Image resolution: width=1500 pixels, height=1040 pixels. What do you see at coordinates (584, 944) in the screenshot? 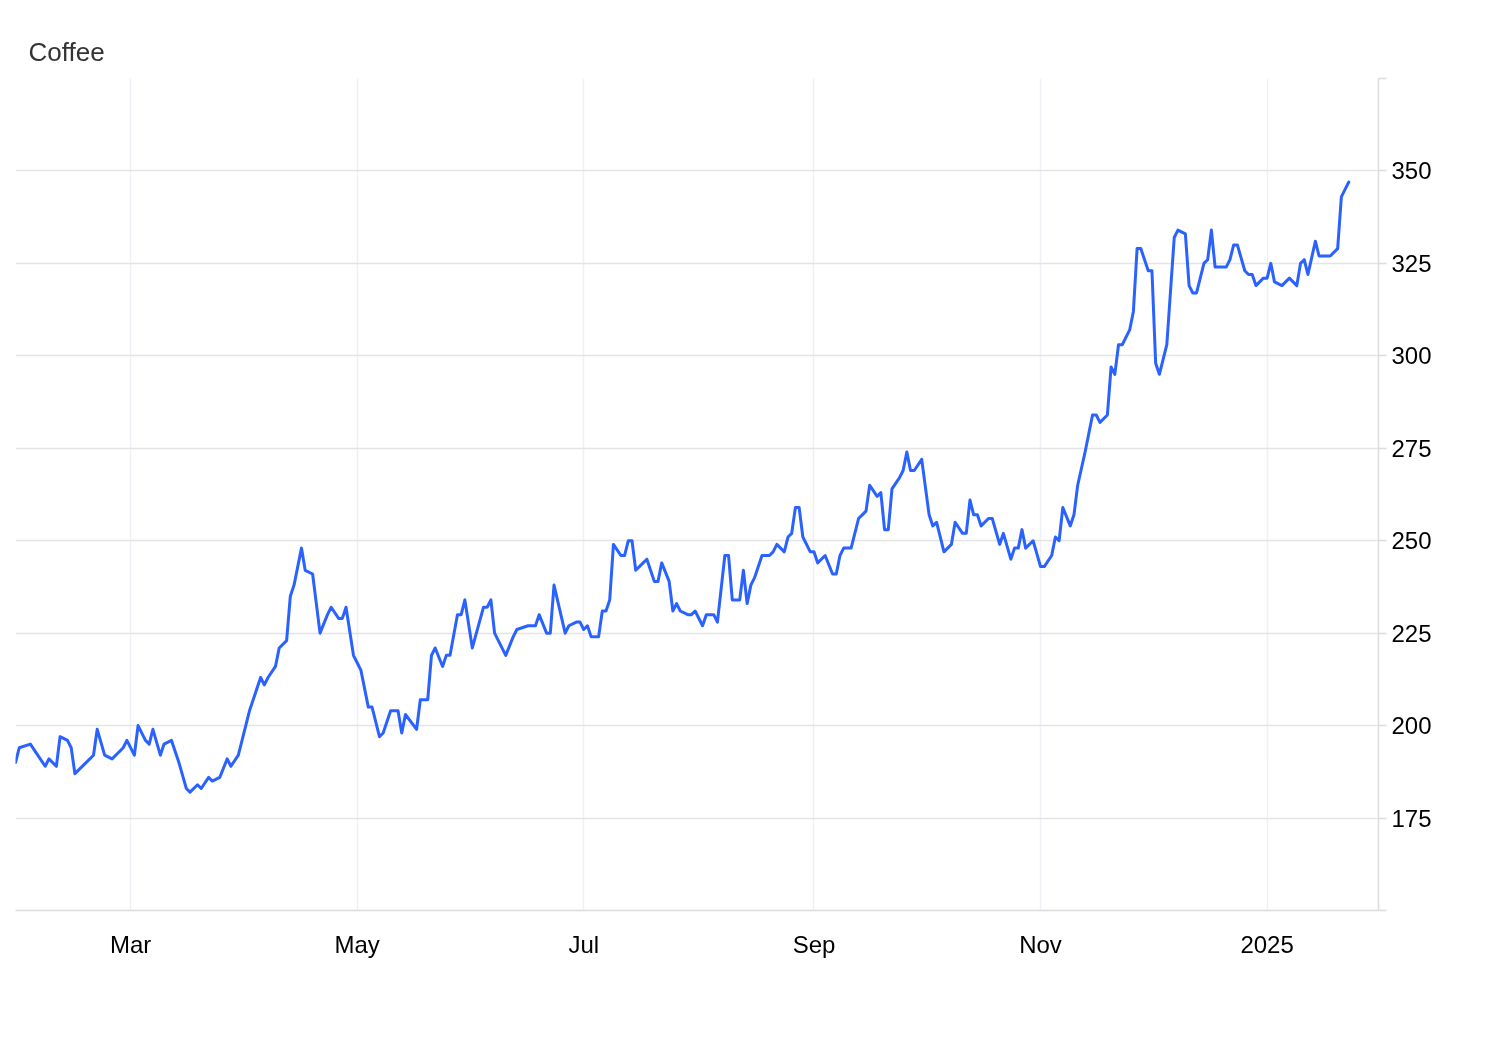
I see `x-tick-label: Jul` at bounding box center [584, 944].